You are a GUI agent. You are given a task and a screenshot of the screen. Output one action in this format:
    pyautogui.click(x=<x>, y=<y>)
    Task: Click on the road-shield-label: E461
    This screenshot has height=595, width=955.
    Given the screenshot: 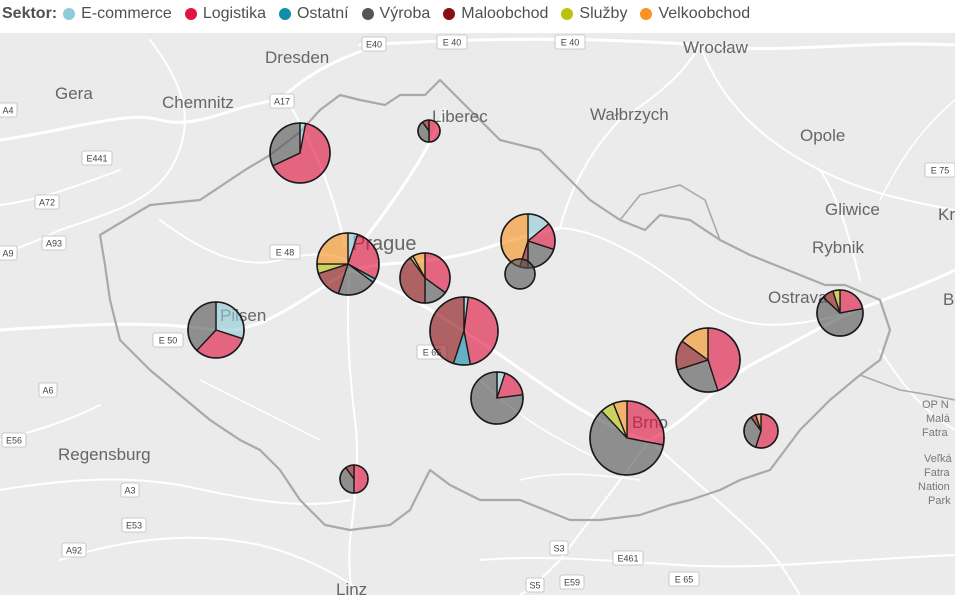 What is the action you would take?
    pyautogui.click(x=627, y=559)
    